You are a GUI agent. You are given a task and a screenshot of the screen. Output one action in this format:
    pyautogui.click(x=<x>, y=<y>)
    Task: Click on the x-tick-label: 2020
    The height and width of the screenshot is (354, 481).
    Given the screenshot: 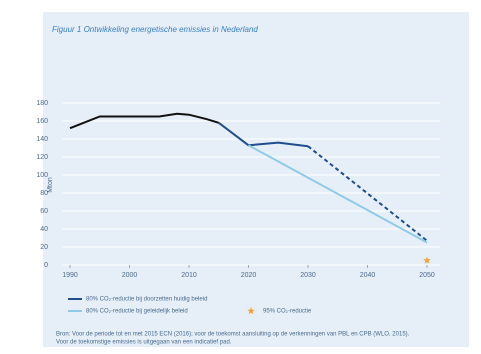 What is the action you would take?
    pyautogui.click(x=249, y=275)
    